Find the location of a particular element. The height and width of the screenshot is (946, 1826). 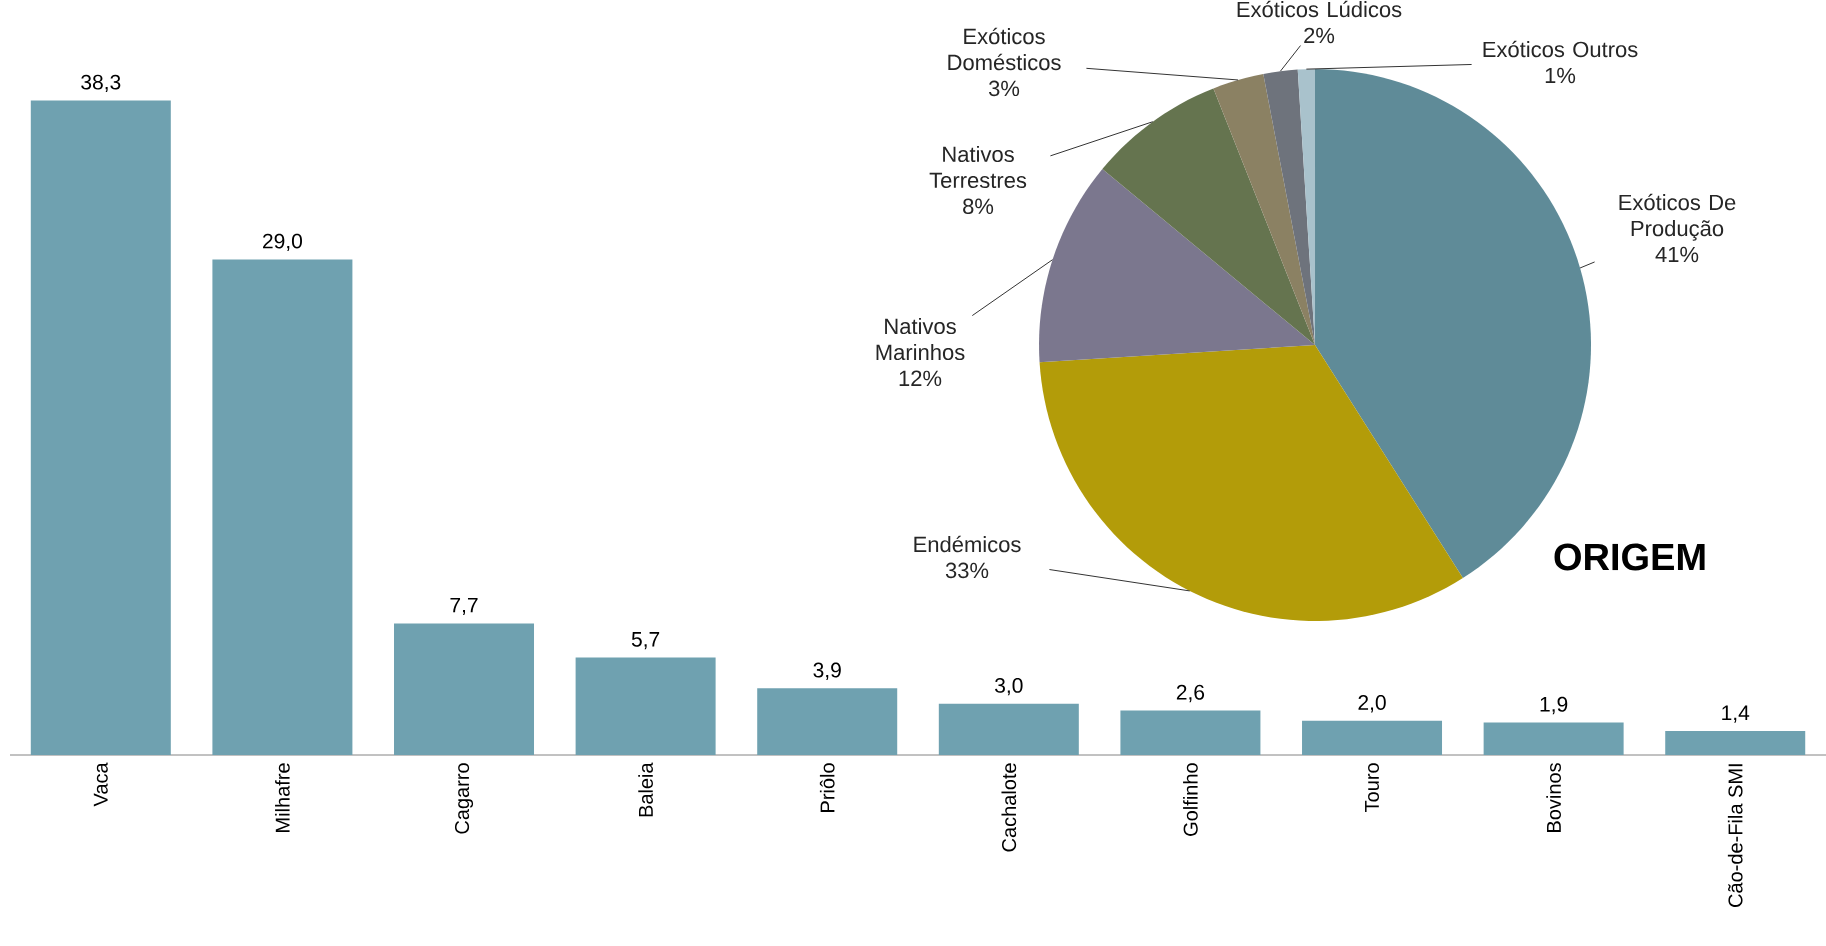

data-label: 3,0 is located at coordinates (1009, 686).